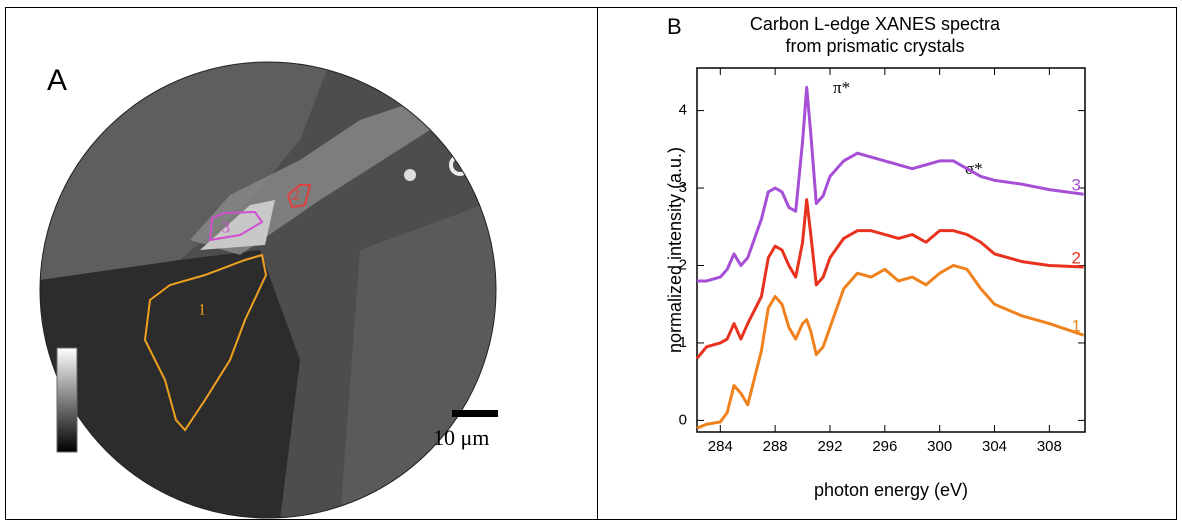  I want to click on chart-title: Carbon L-edge XANES spectra, so click(875, 24).